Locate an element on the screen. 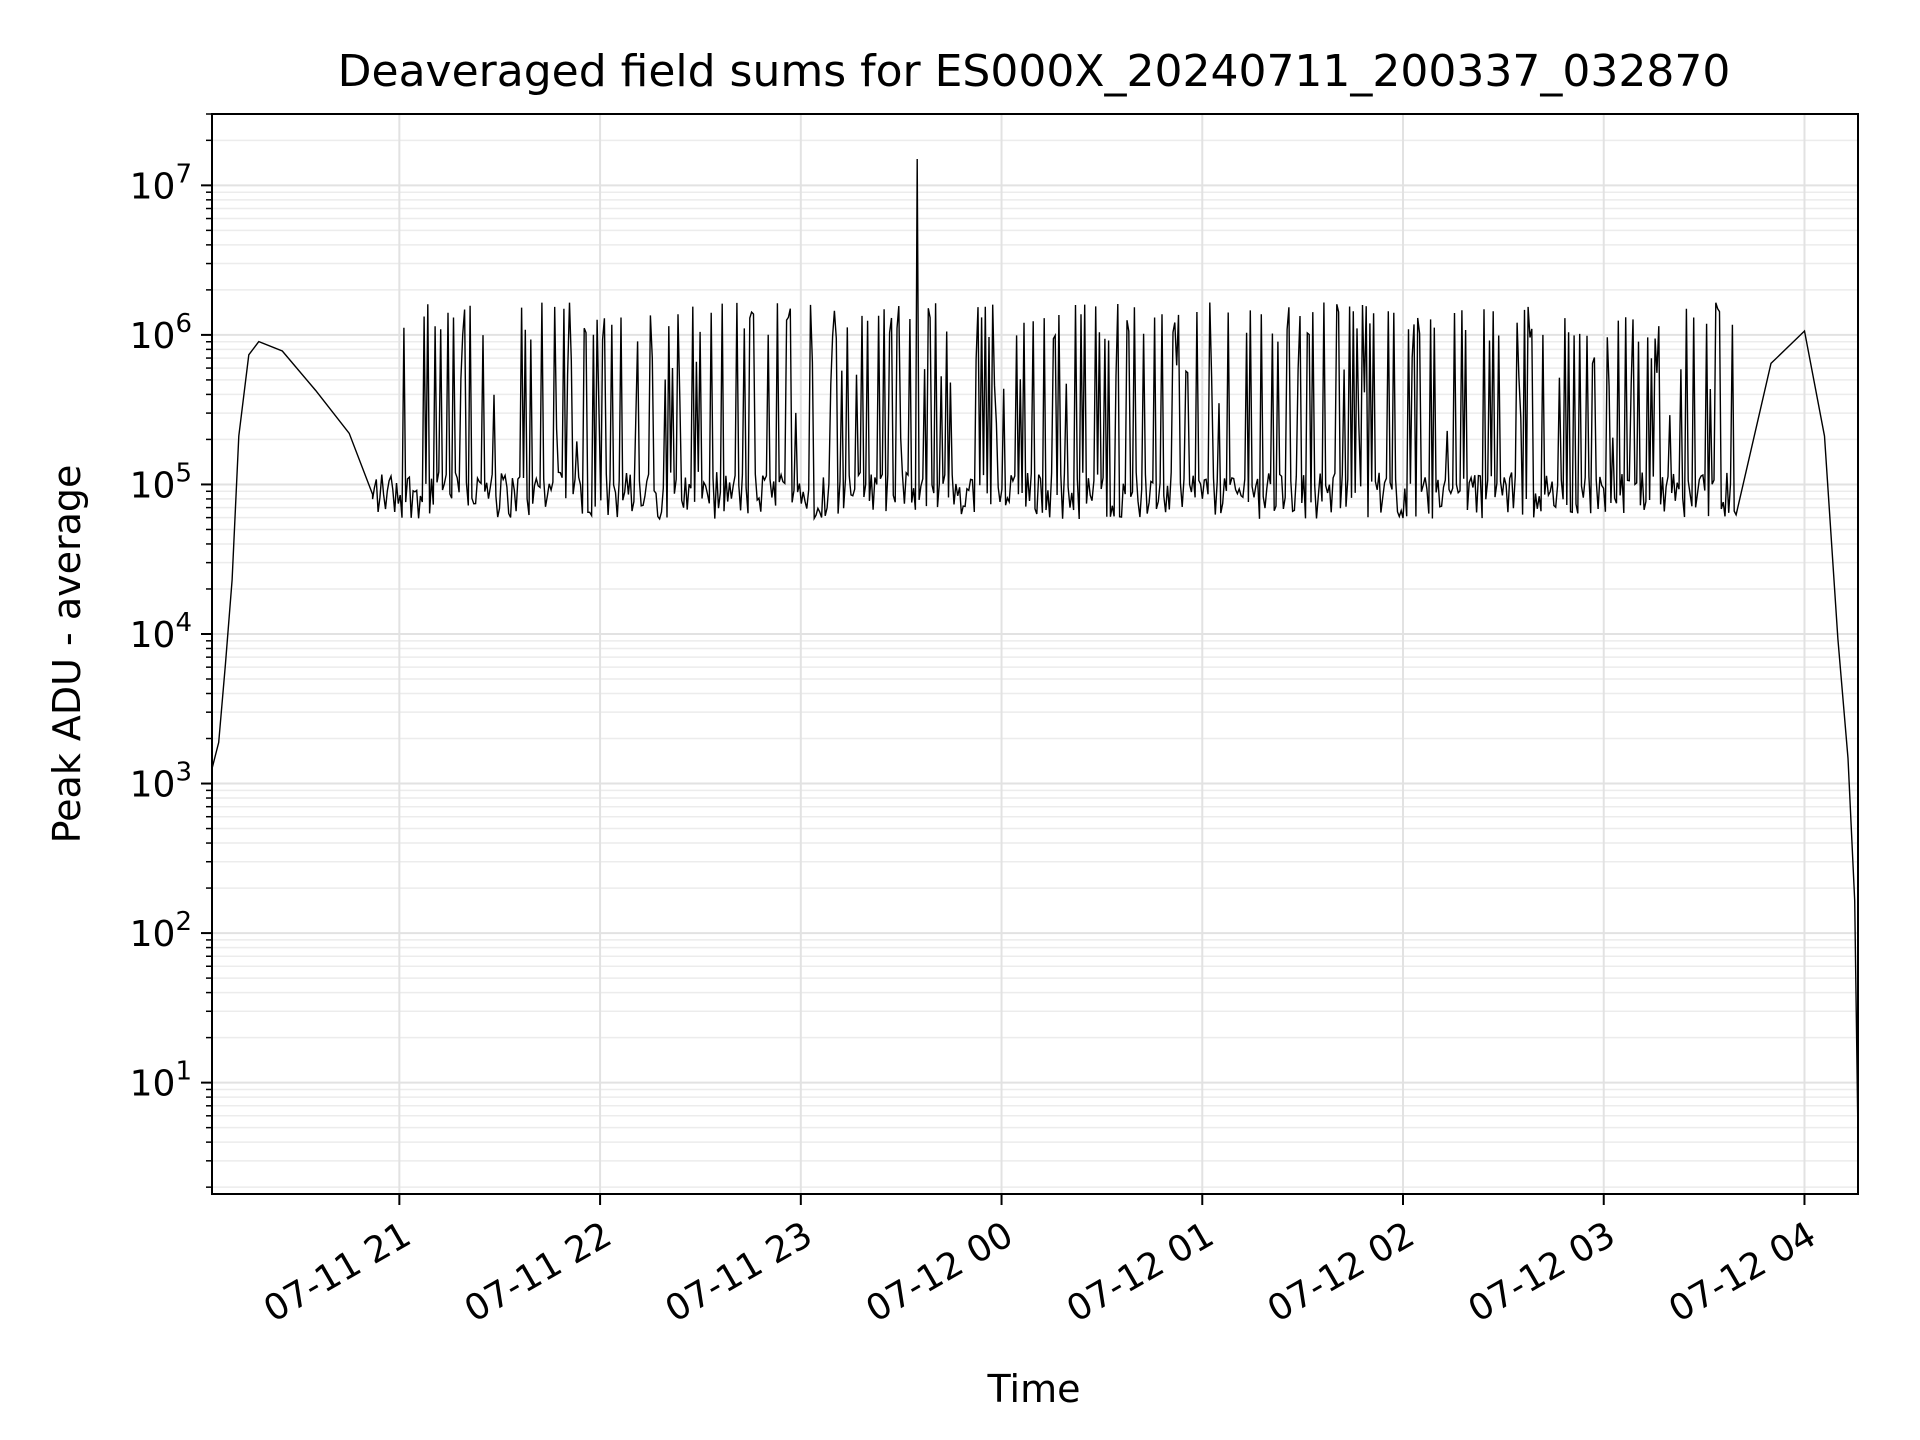 This screenshot has height=1440, width=1920. y-tick-label: 10⁴ is located at coordinates (161, 632).